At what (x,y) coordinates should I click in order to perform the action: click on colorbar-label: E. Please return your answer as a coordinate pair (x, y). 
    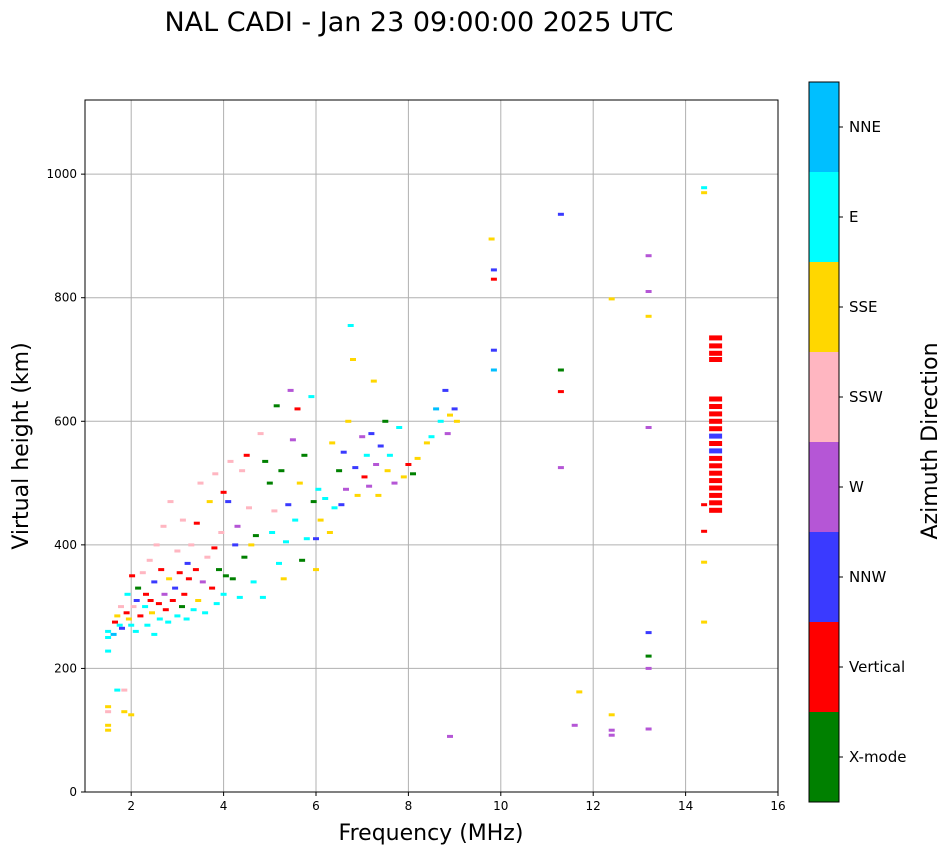
    Looking at the image, I should click on (853, 217).